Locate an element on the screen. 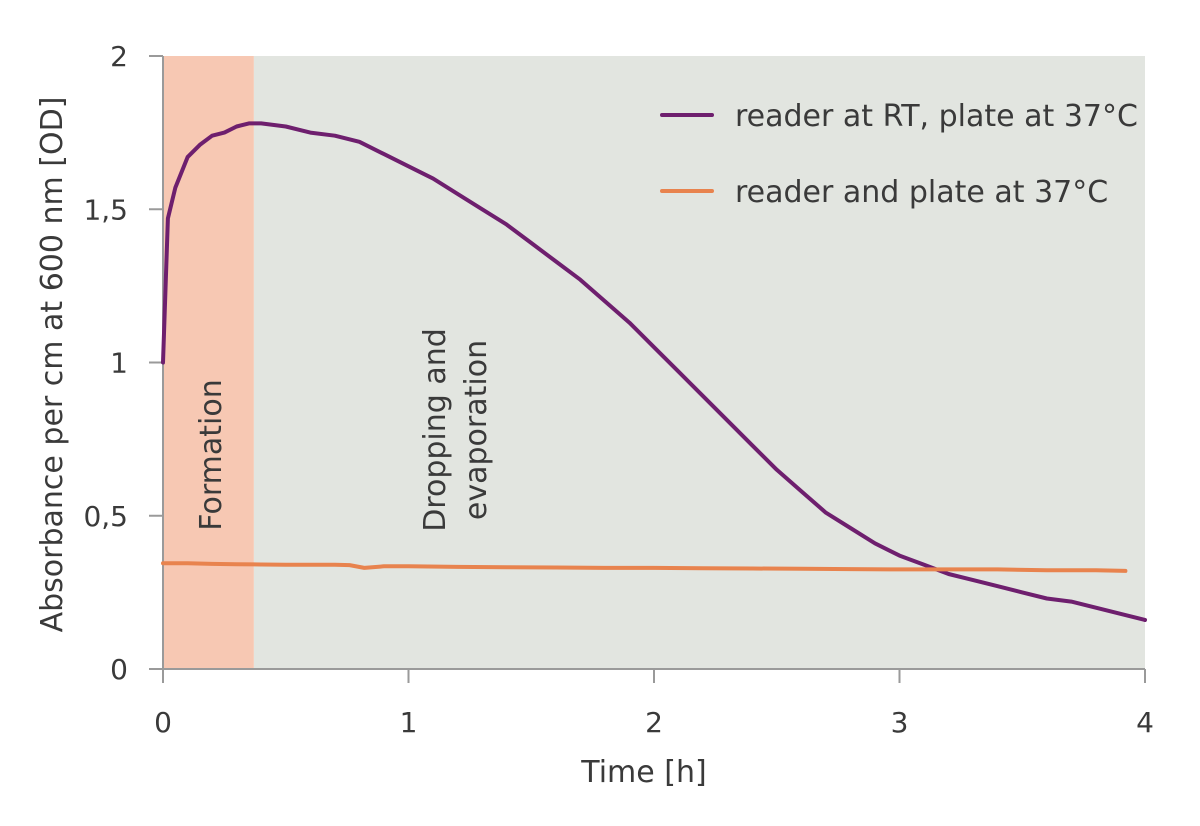 This screenshot has height=826, width=1200. legend-item-reader-37: reader and plate at 37°C is located at coordinates (884, 192).